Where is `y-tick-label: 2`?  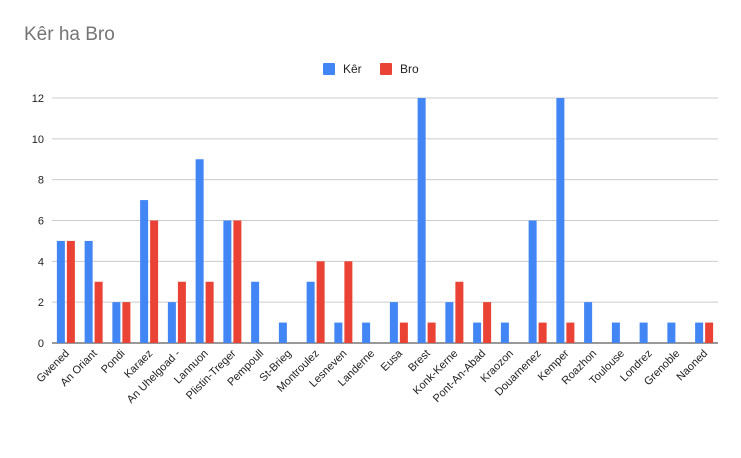 y-tick-label: 2 is located at coordinates (41, 303).